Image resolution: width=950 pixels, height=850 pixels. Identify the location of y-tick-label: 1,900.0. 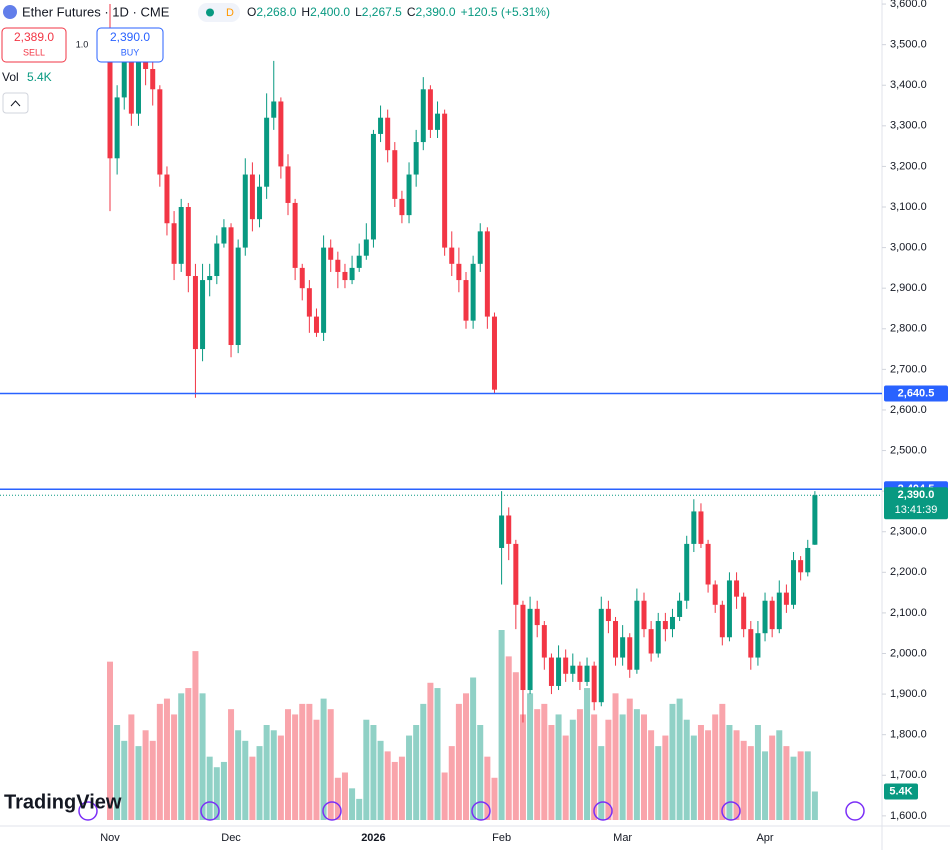
(908, 694).